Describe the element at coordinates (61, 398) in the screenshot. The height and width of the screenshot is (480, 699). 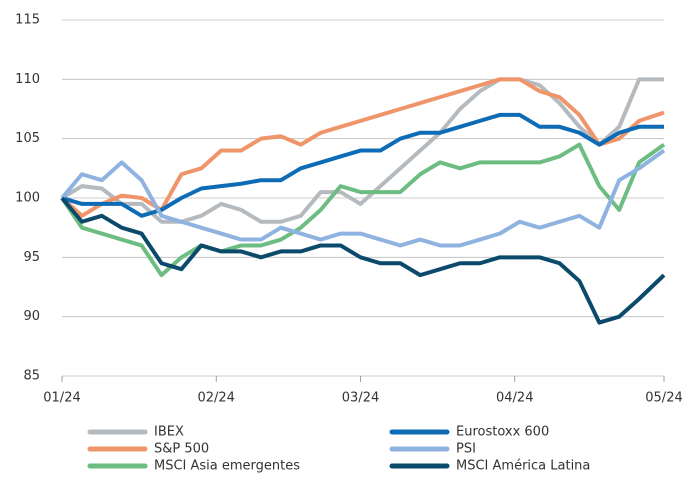
I see `x-tick-label: 01/24` at that location.